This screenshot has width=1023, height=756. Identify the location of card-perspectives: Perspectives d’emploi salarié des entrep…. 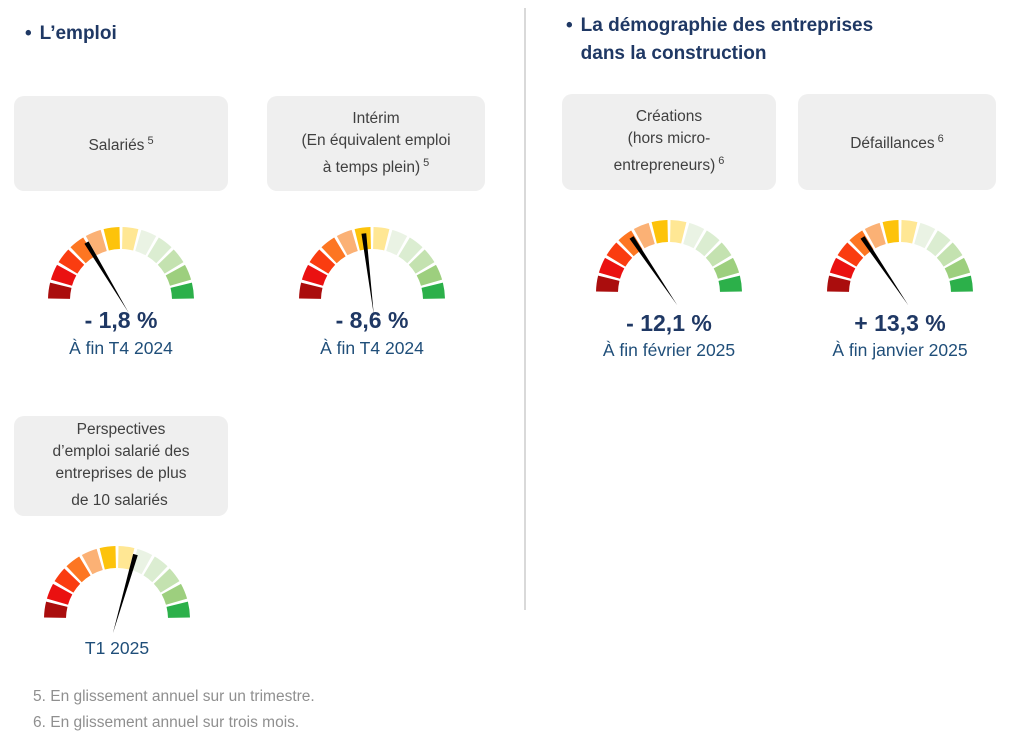
(121, 466).